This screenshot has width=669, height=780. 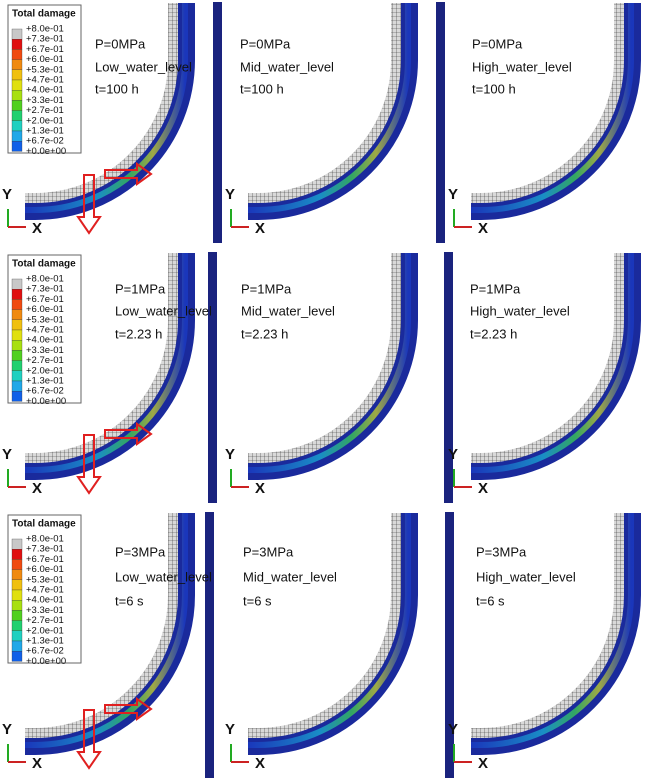 What do you see at coordinates (493, 333) in the screenshot?
I see `panel-label: t=2.23 h` at bounding box center [493, 333].